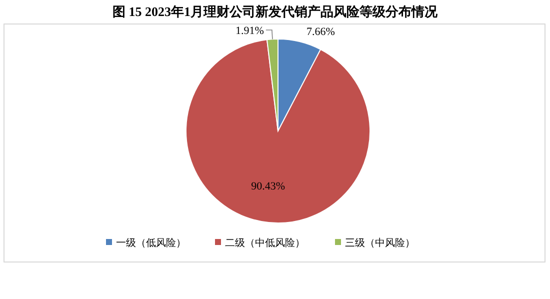  Describe the element at coordinates (268, 186) in the screenshot. I see `data-label: 90.43%` at that location.